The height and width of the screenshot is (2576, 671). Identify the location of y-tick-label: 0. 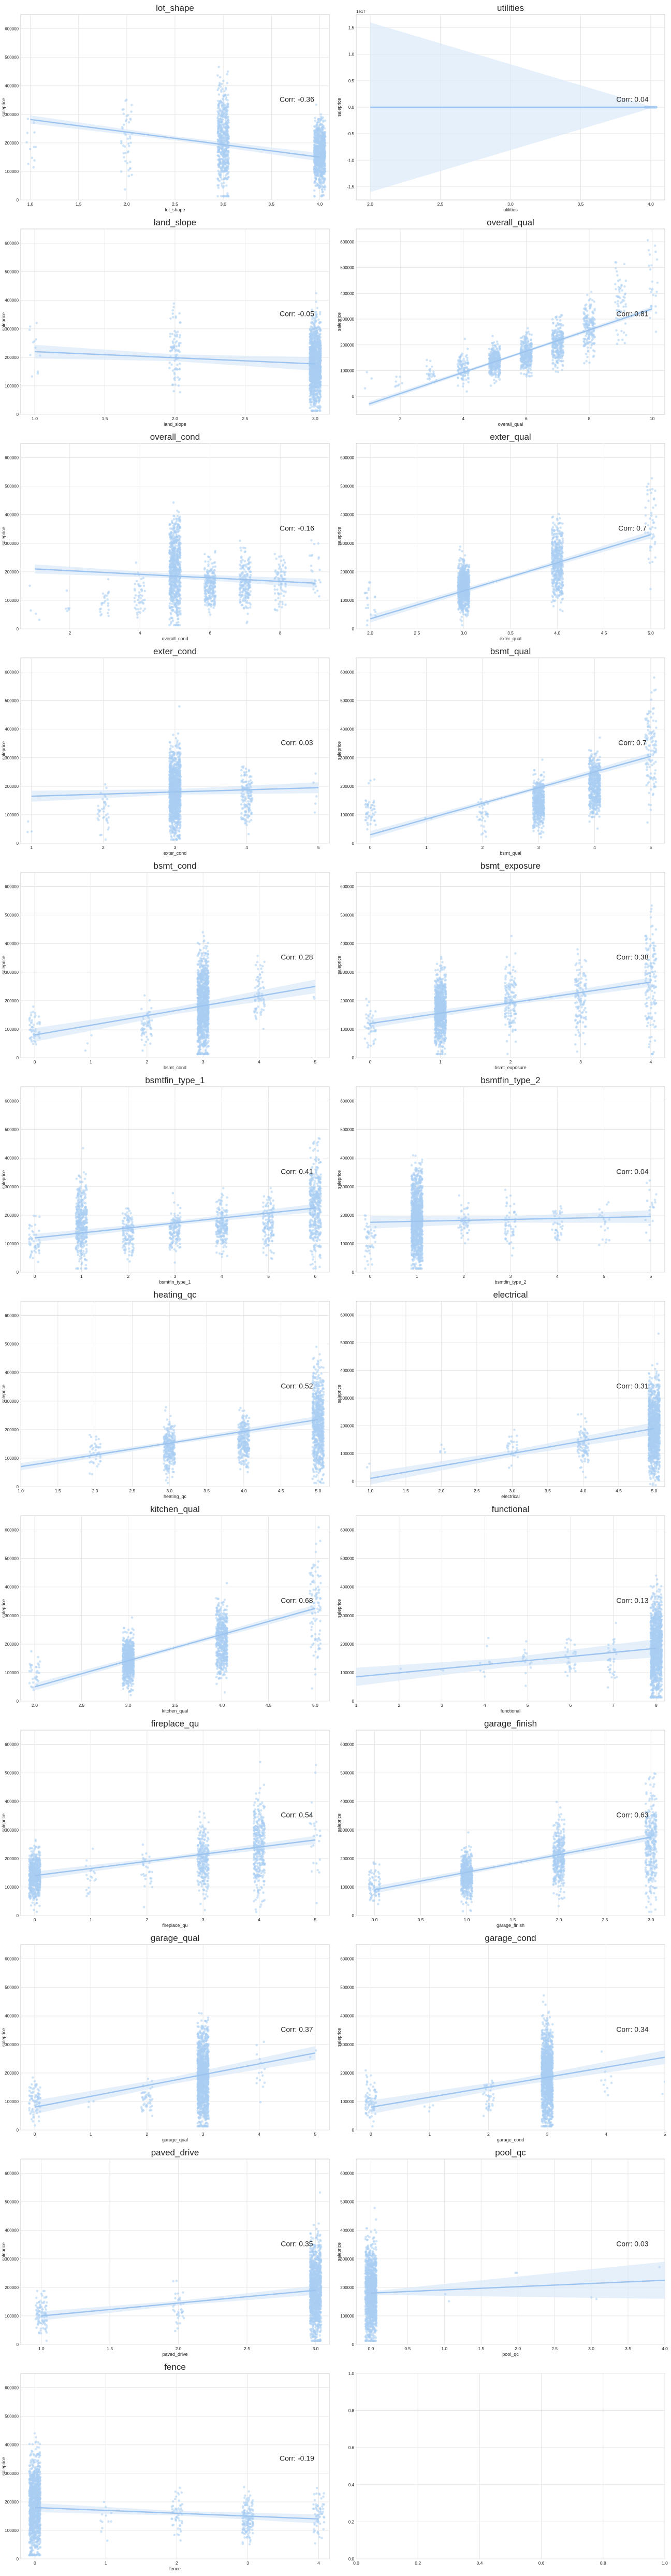
(18, 200).